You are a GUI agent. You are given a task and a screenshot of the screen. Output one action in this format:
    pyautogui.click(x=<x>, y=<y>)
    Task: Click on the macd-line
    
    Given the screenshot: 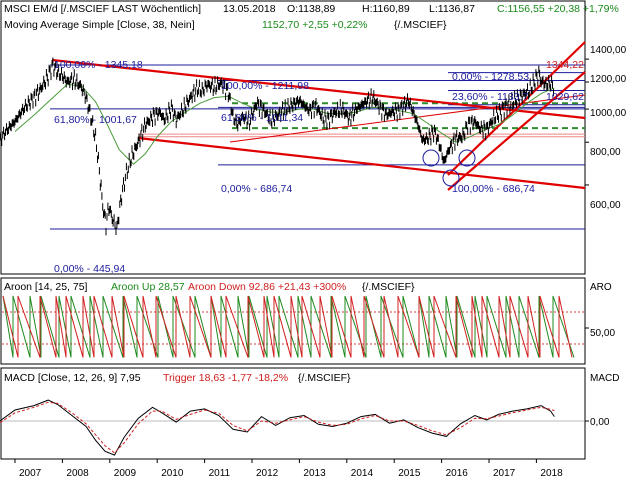 What is the action you would take?
    pyautogui.click(x=277, y=427)
    